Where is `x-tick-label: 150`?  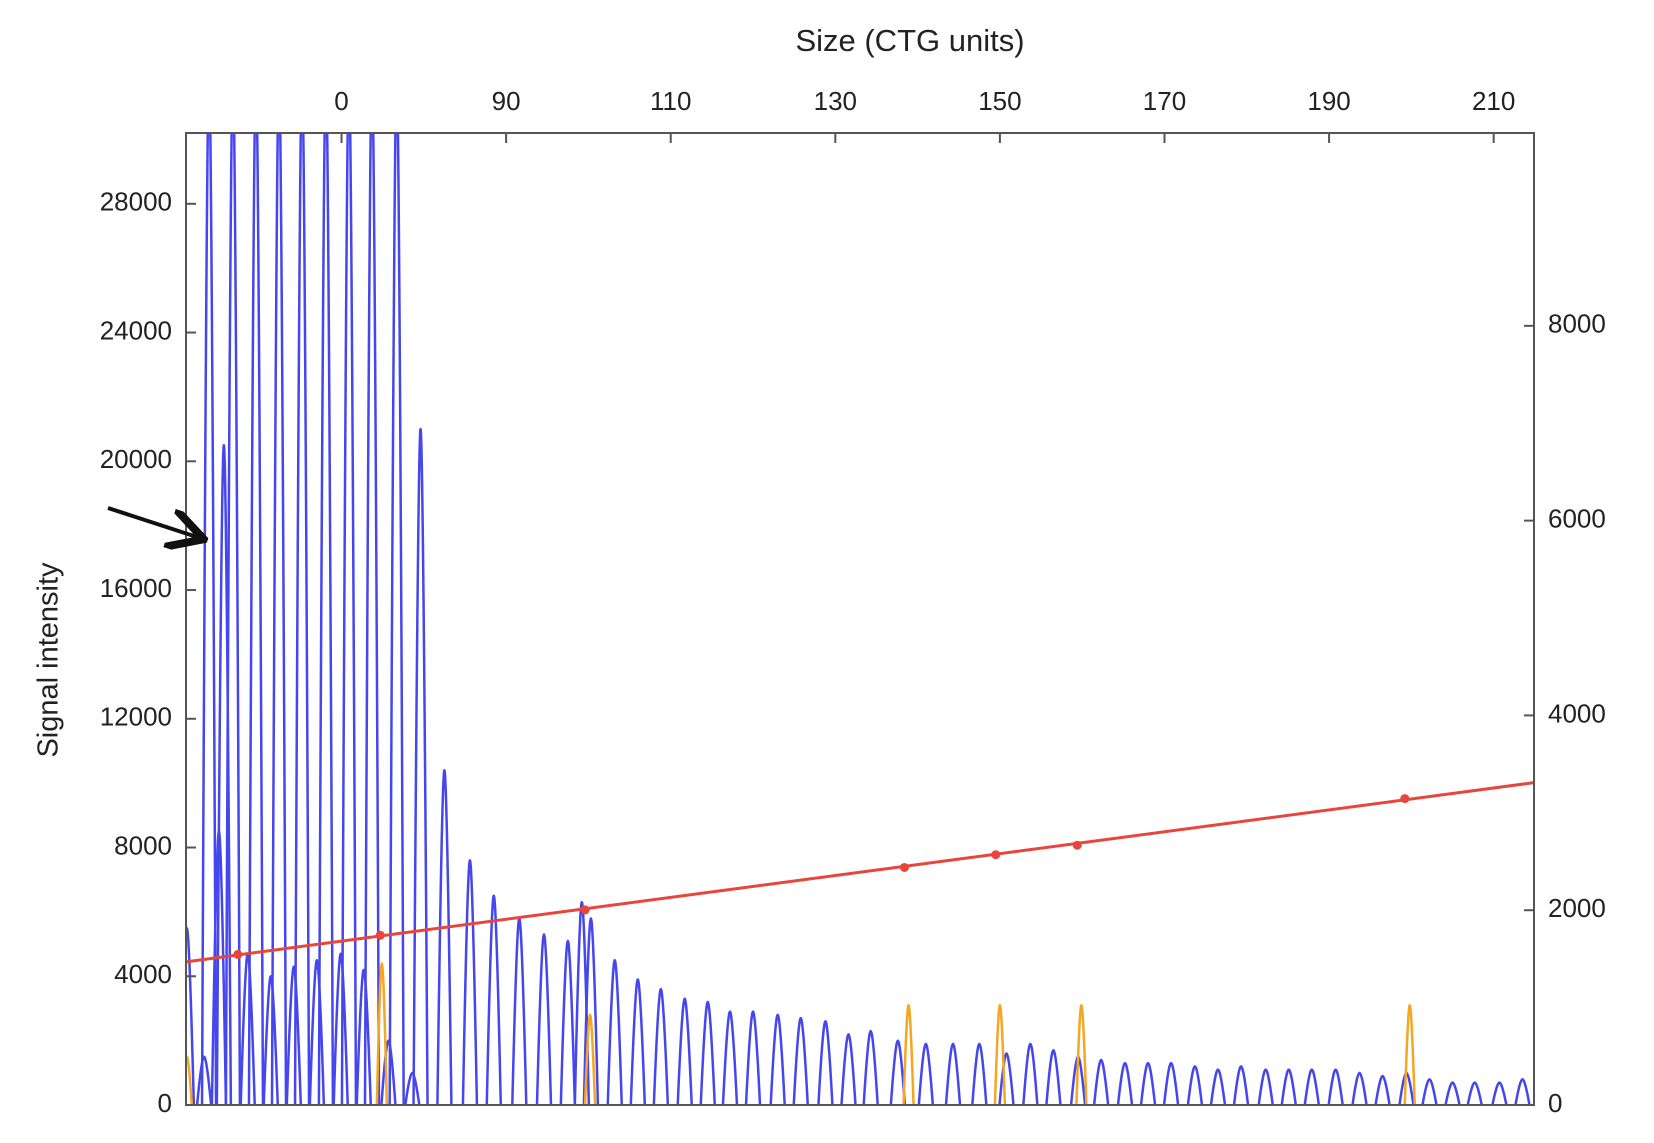 x-tick-label: 150 is located at coordinates (999, 101).